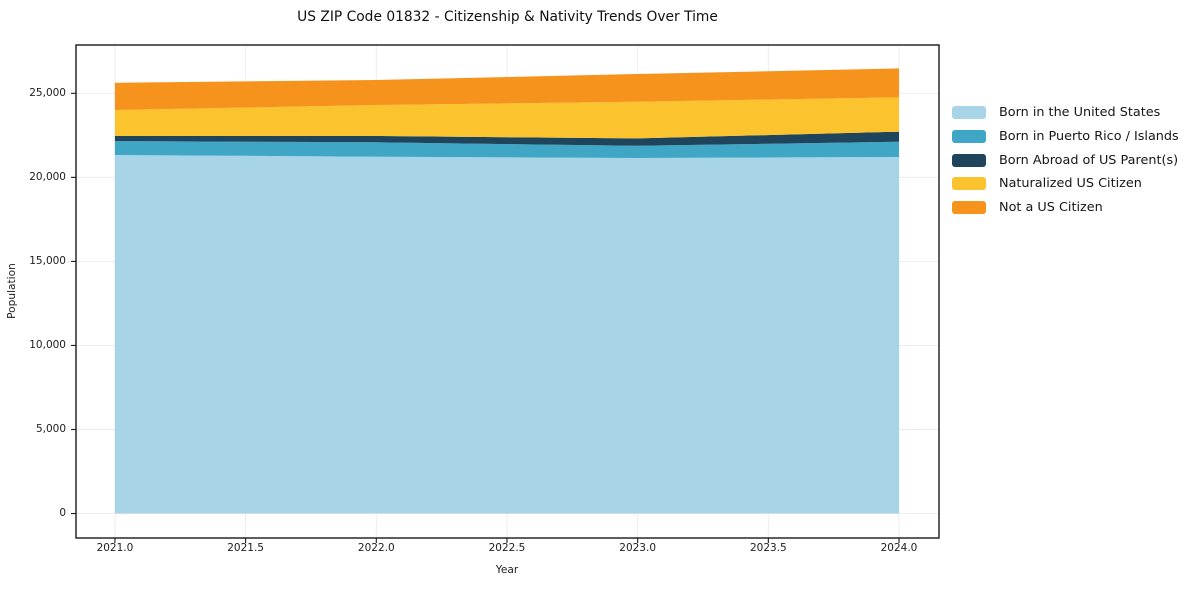 This screenshot has height=590, width=1189. I want to click on legend-label: Not a US Citizen, so click(1051, 208).